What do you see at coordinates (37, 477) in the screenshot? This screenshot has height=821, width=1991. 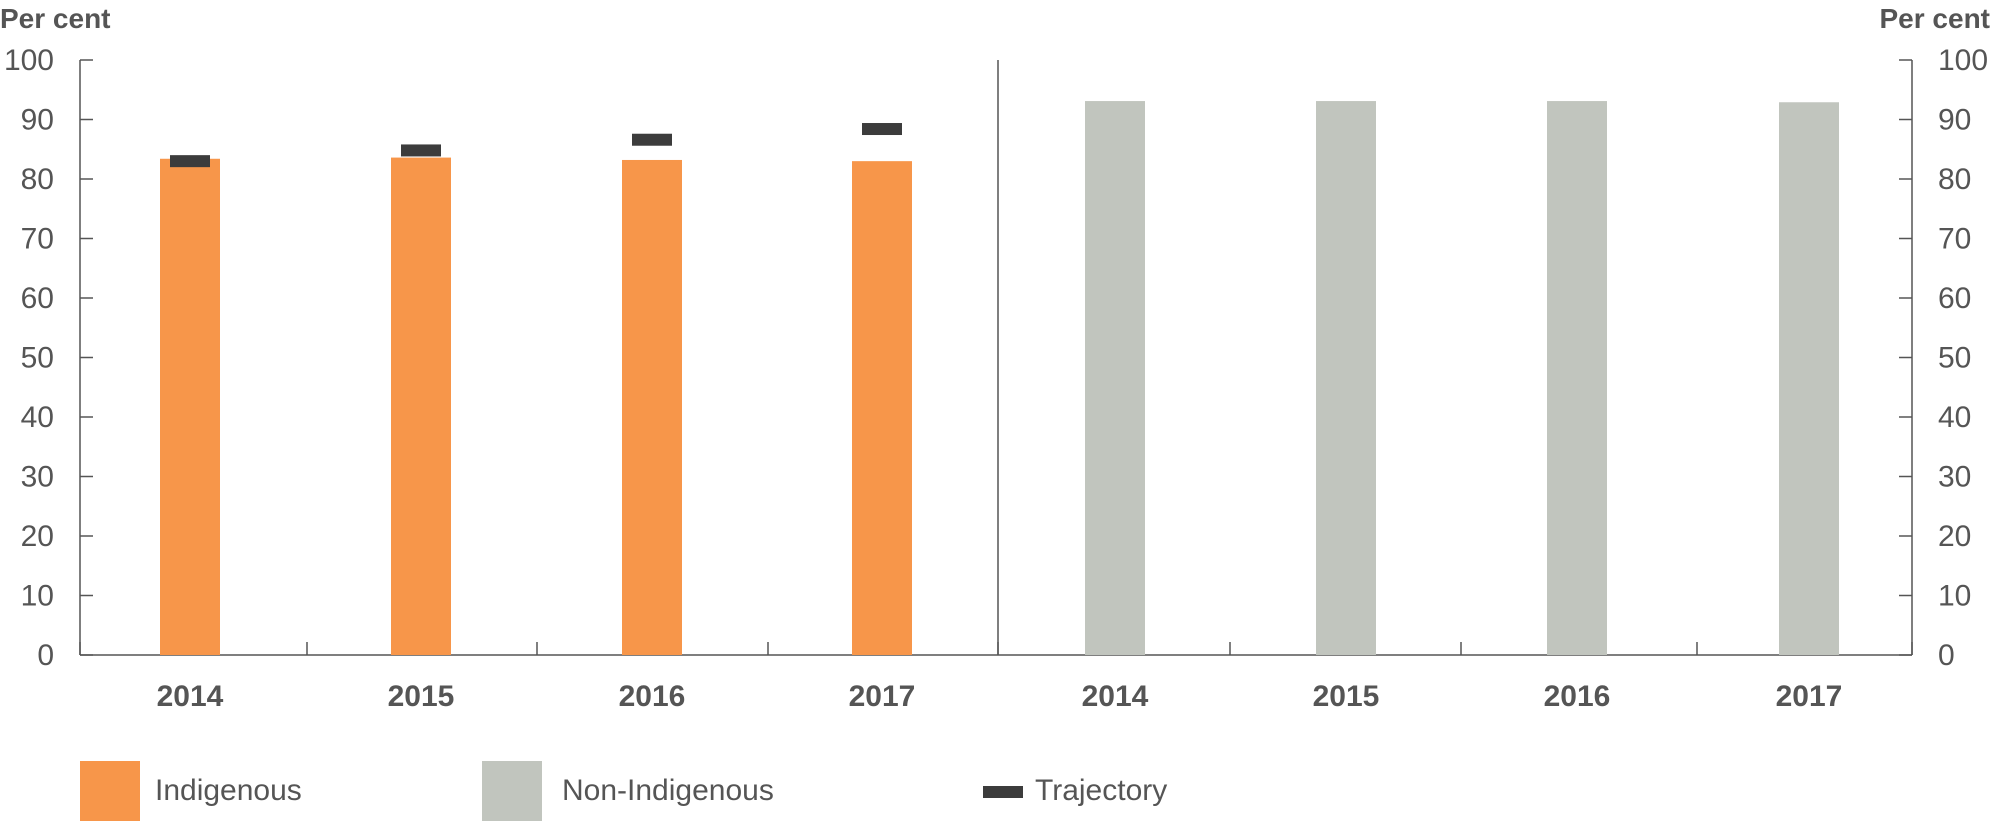 I see `left-y-tick-label: 30` at bounding box center [37, 477].